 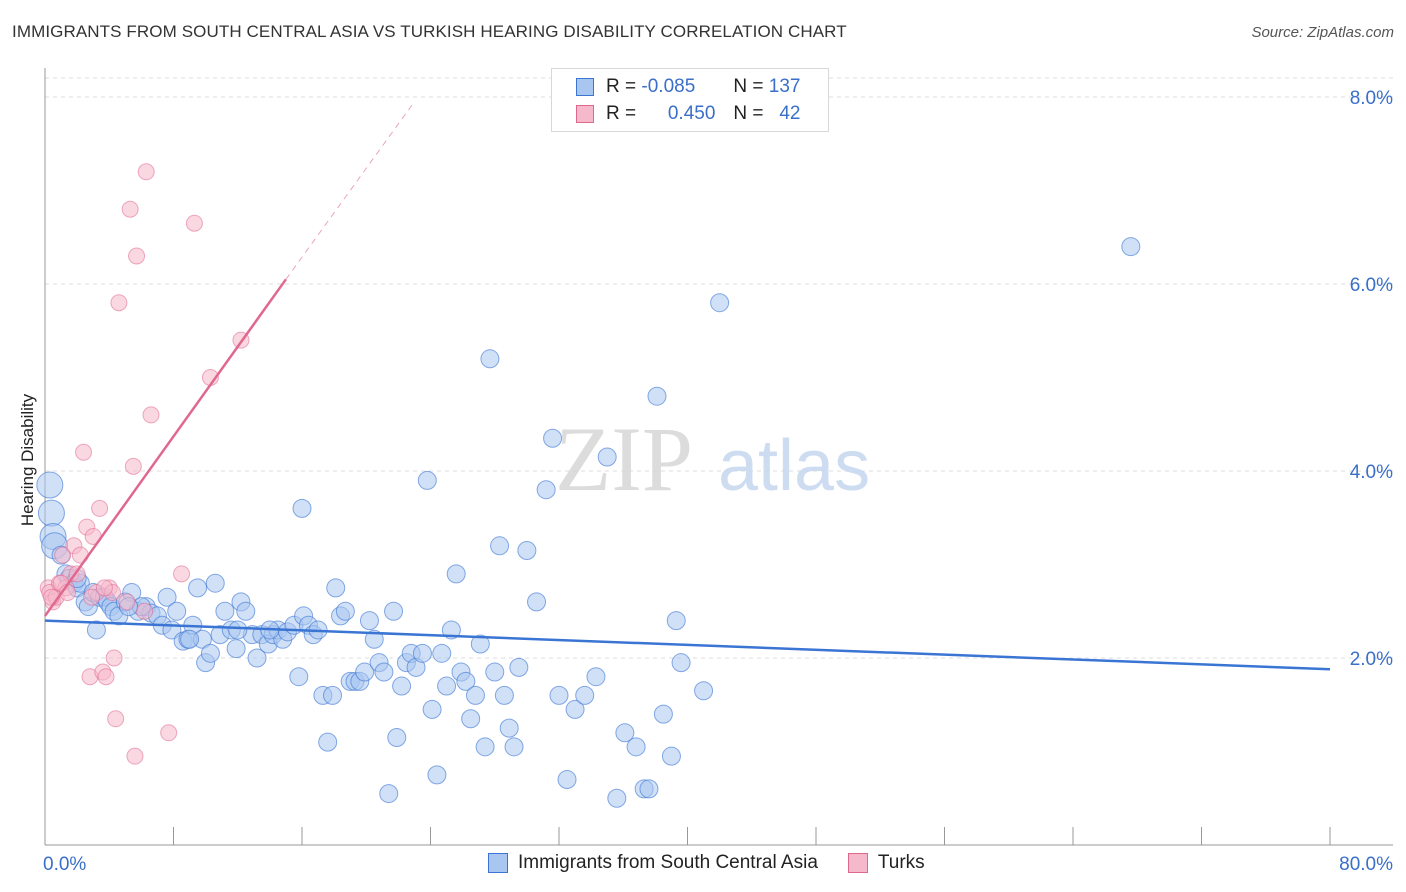 What do you see at coordinates (621, 113) in the screenshot?
I see `legend-r-label: R =` at bounding box center [621, 113].